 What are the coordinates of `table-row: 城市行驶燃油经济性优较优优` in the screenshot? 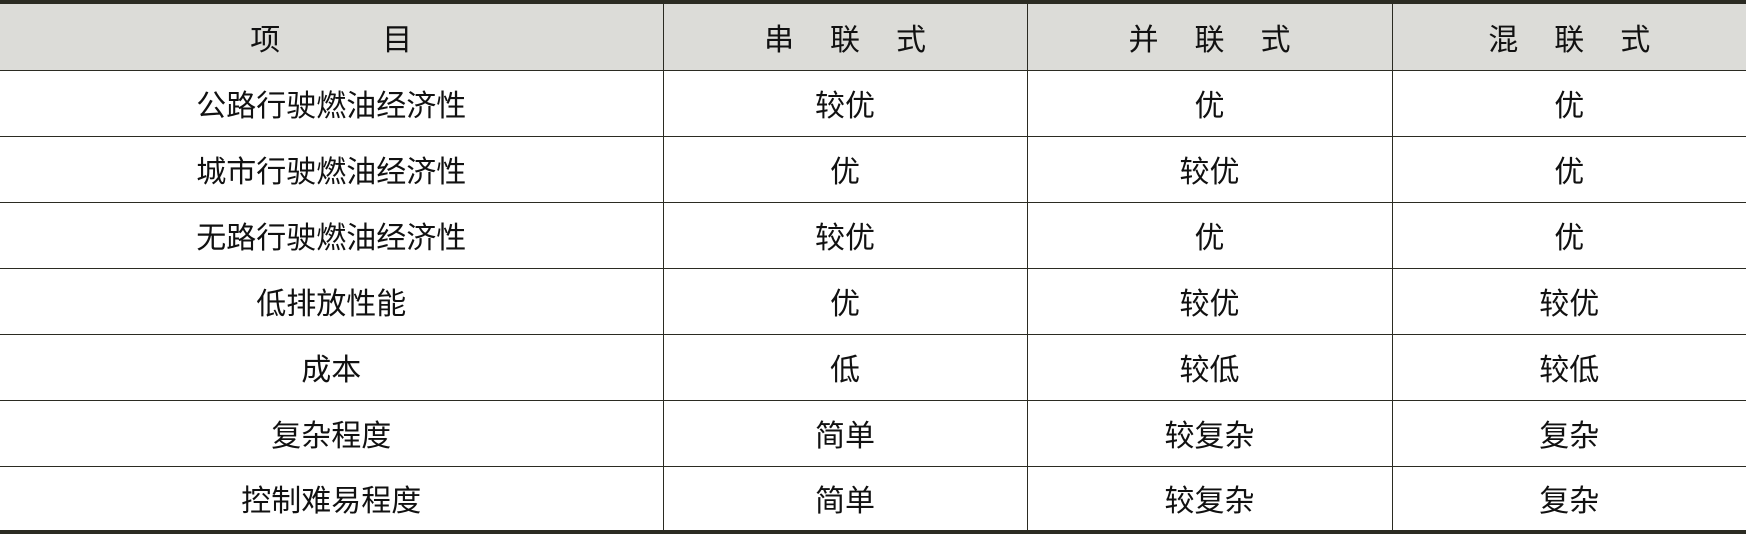 It's located at (873, 169).